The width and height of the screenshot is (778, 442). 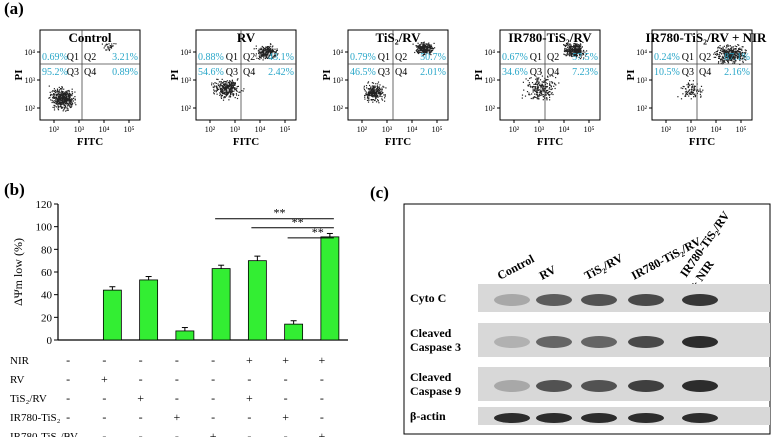 I want to click on pct-q3: 95.2%, so click(x=55, y=72).